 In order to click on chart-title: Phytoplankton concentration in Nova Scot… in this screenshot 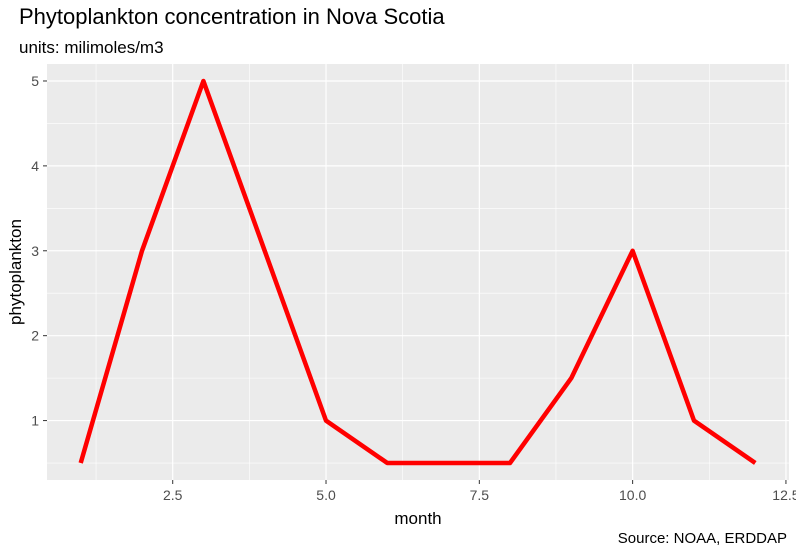, I will do `click(232, 16)`.